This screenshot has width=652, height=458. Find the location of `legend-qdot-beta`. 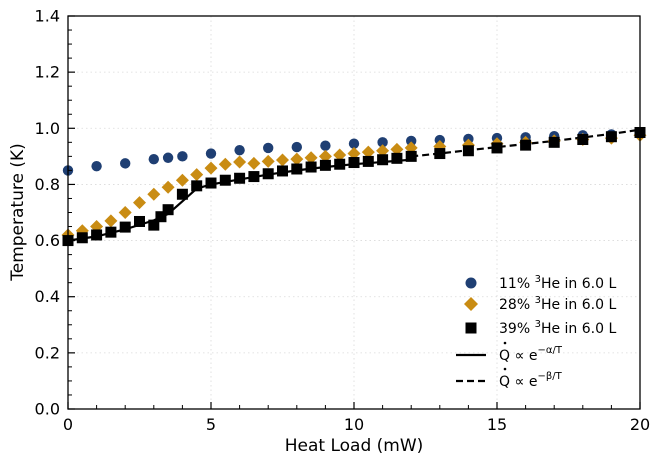

legend-qdot-beta is located at coordinates (505, 369).